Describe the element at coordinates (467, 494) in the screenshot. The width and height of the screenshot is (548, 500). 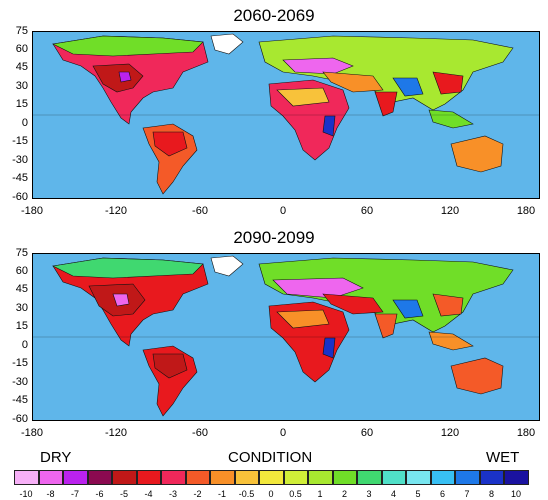
I see `colorbar-label: 7` at that location.